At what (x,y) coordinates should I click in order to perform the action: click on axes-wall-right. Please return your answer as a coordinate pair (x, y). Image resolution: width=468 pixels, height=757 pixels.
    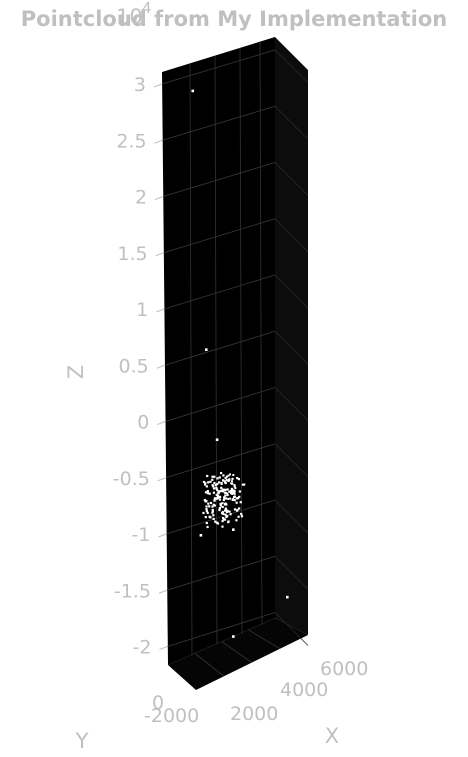
    Looking at the image, I should click on (291, 336).